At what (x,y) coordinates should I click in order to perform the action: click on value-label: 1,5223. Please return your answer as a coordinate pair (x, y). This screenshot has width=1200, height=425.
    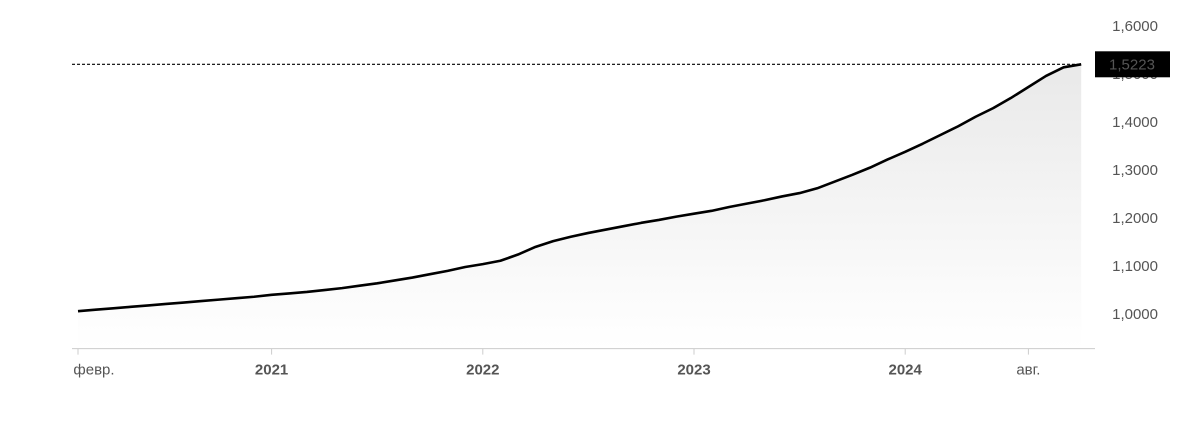
    Looking at the image, I should click on (1132, 64).